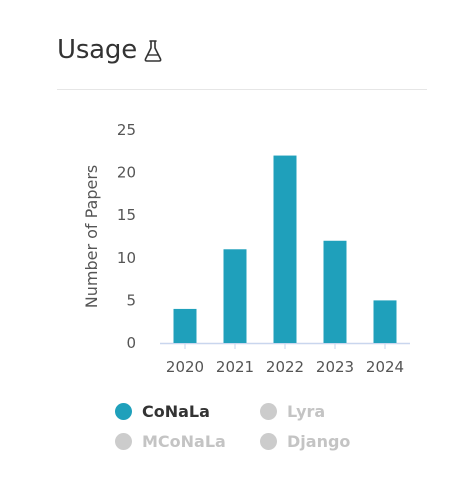 The height and width of the screenshot is (494, 472). What do you see at coordinates (126, 130) in the screenshot?
I see `y-tick-label: 25` at bounding box center [126, 130].